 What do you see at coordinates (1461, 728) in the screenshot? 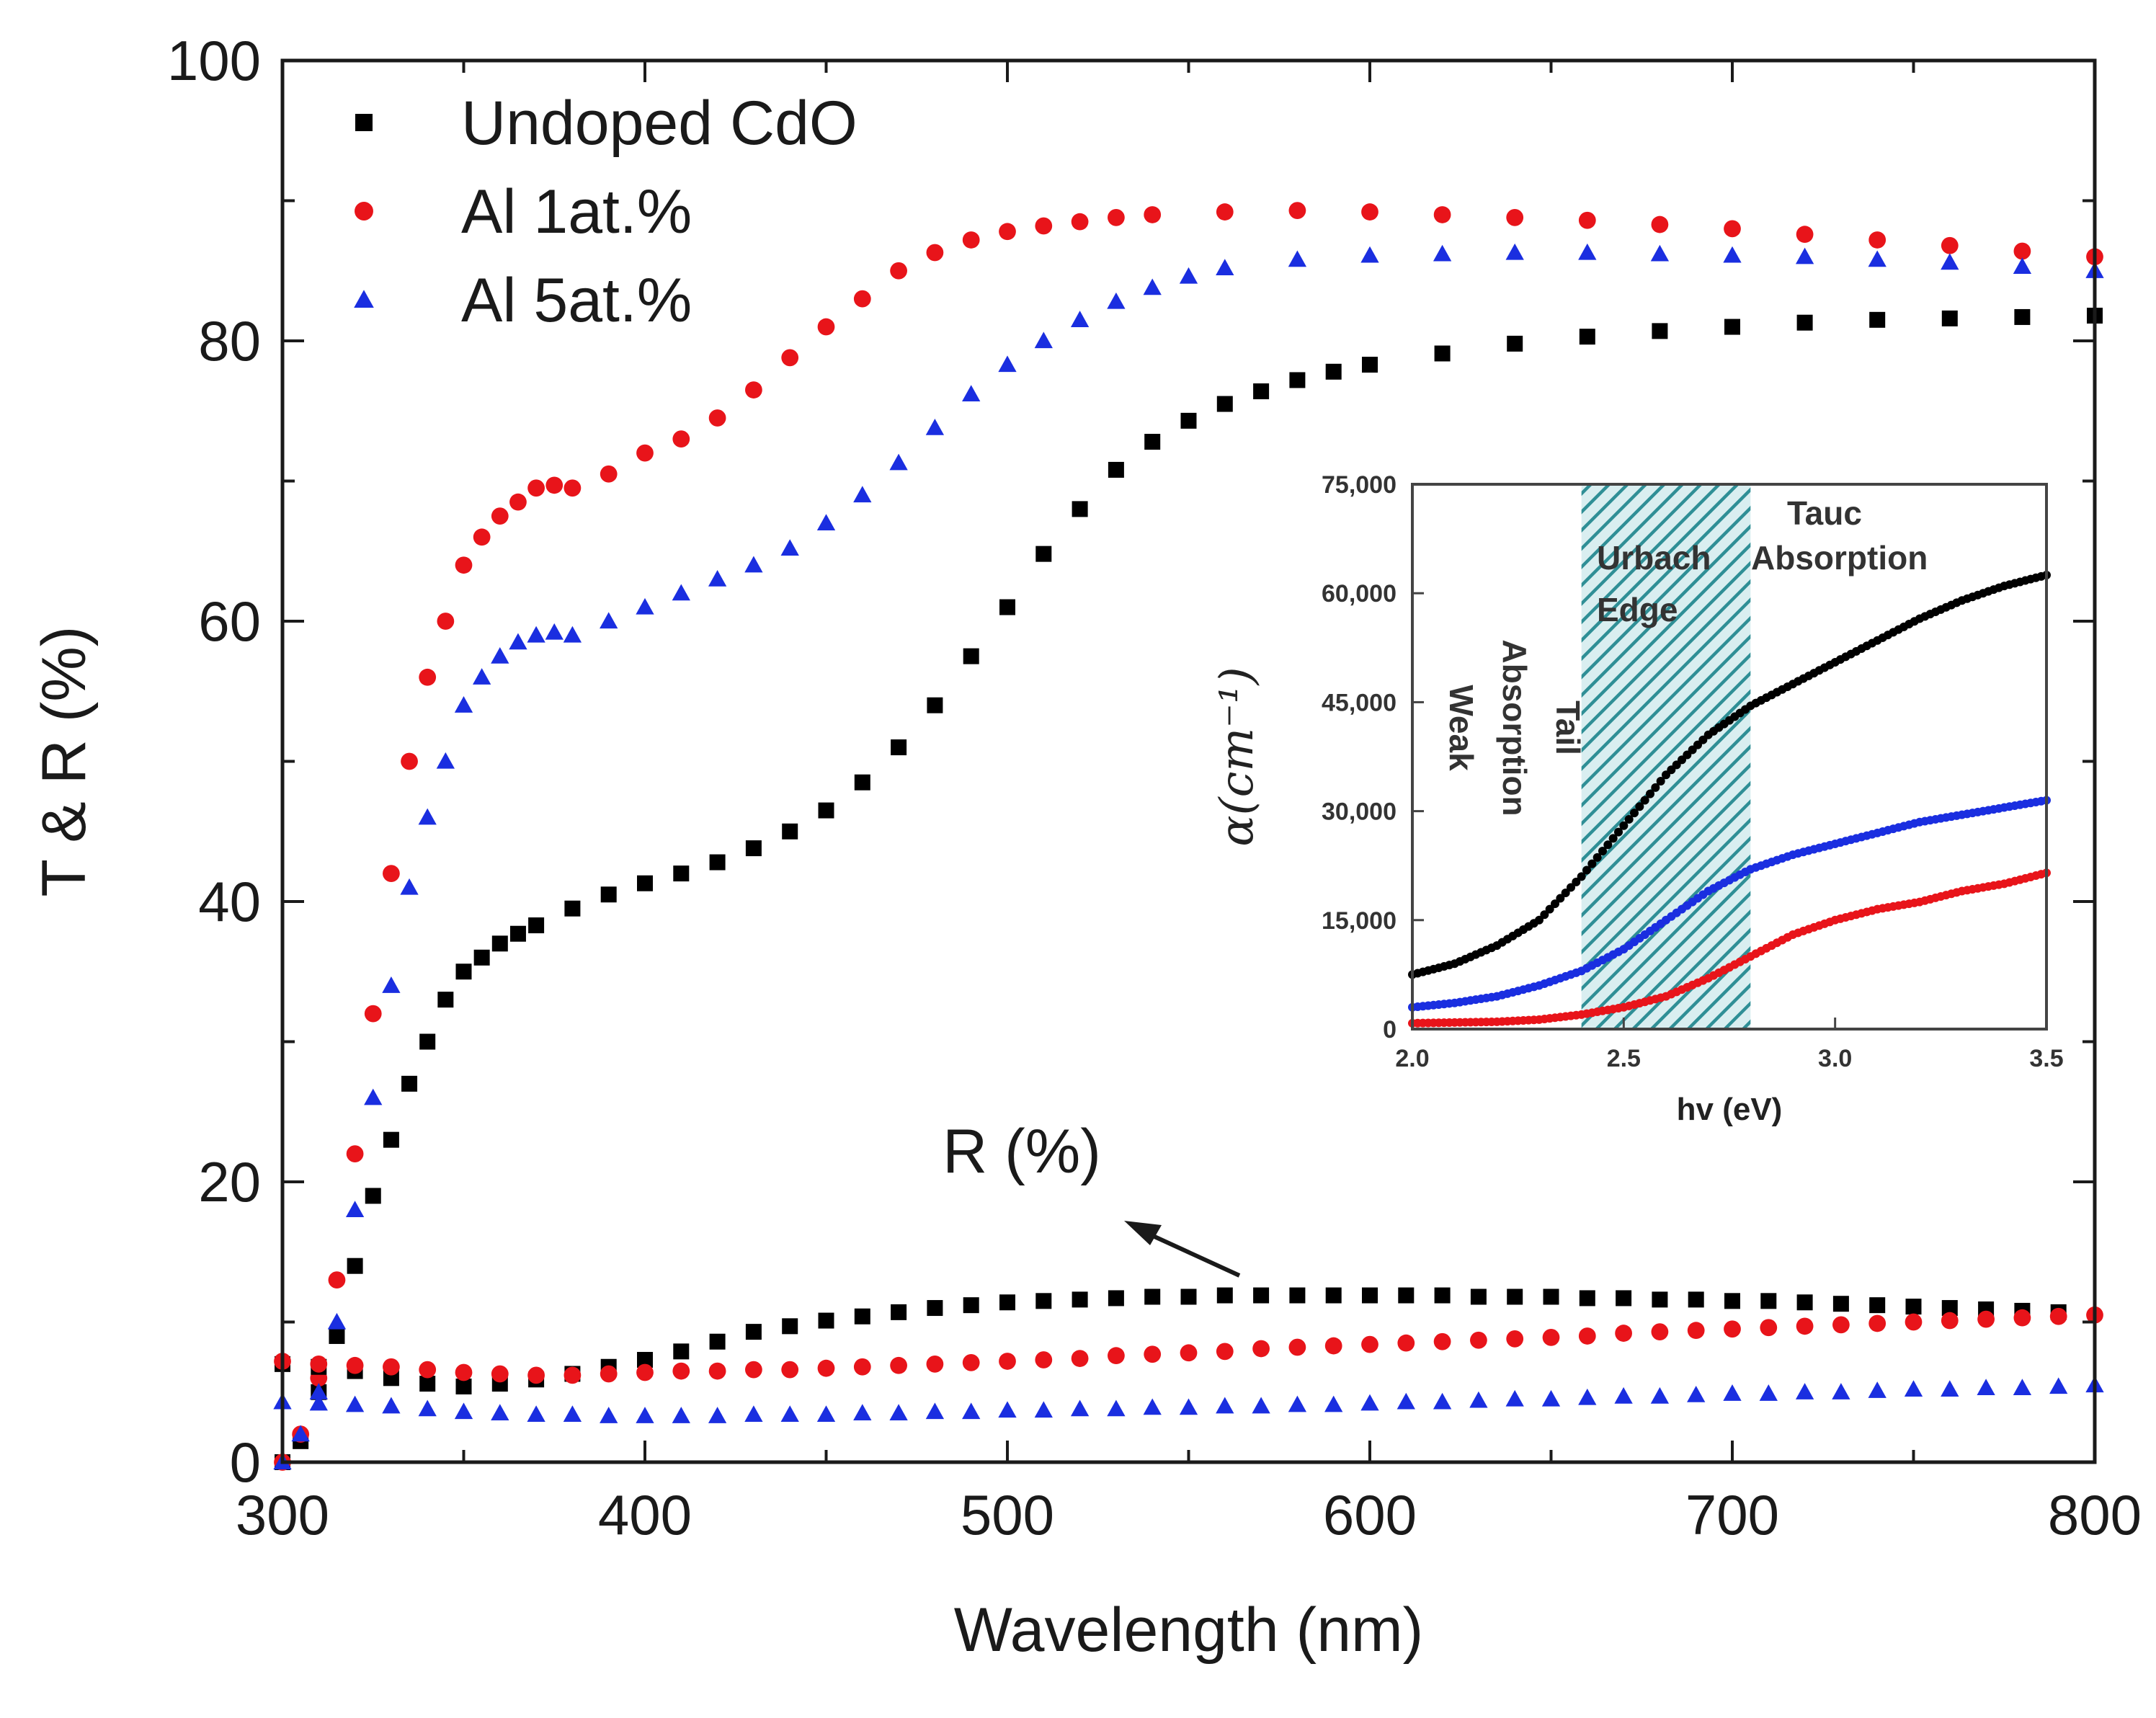
I see `weak-absorption-tail-label: Weak` at bounding box center [1461, 728].